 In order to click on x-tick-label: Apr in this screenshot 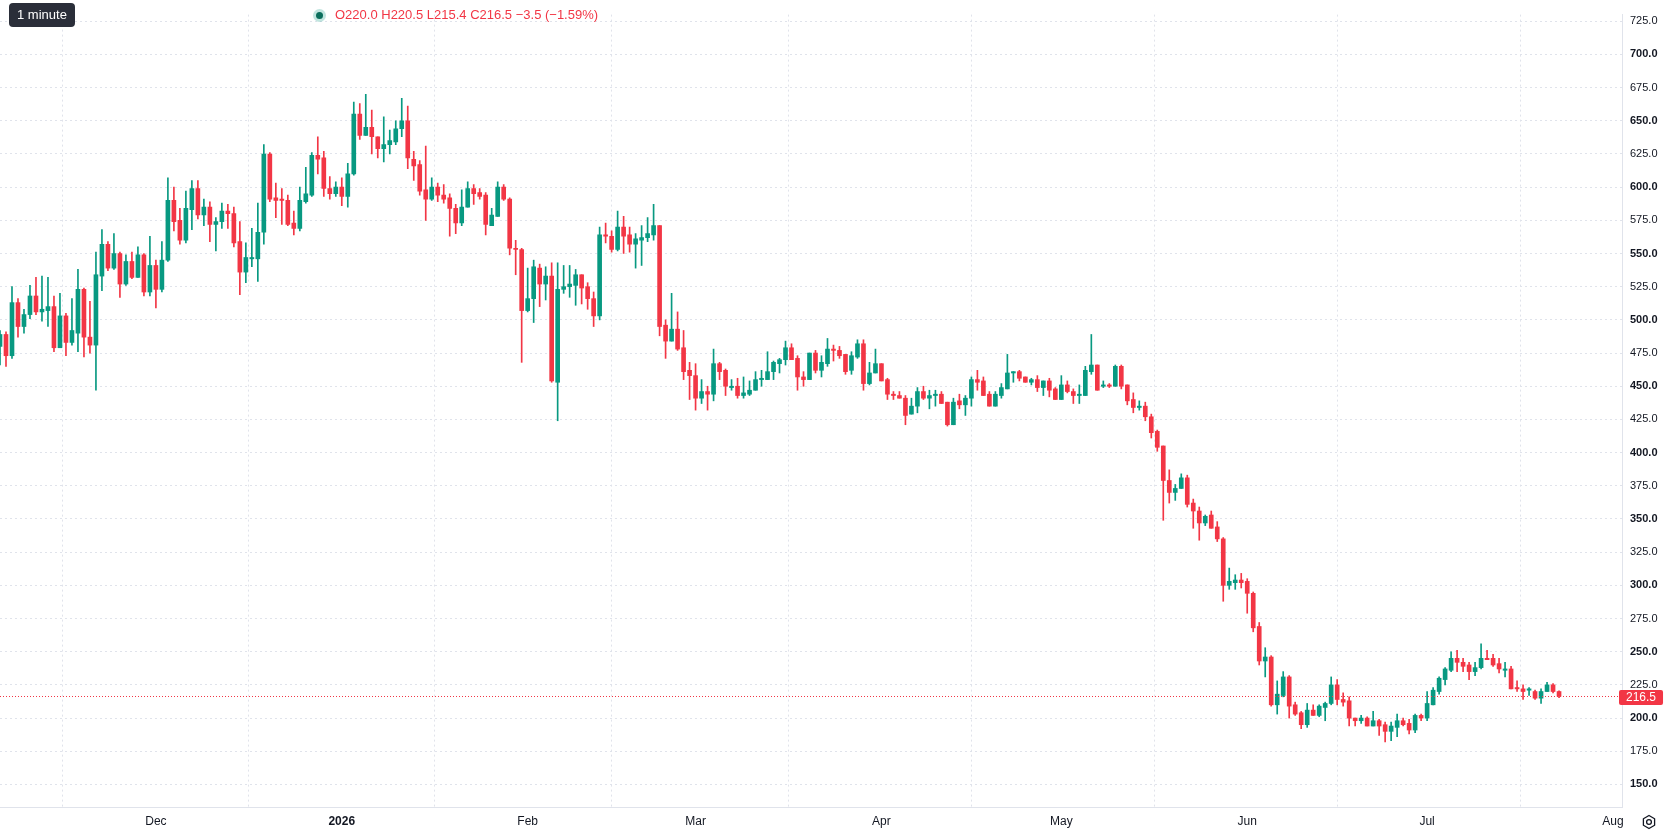, I will do `click(881, 820)`.